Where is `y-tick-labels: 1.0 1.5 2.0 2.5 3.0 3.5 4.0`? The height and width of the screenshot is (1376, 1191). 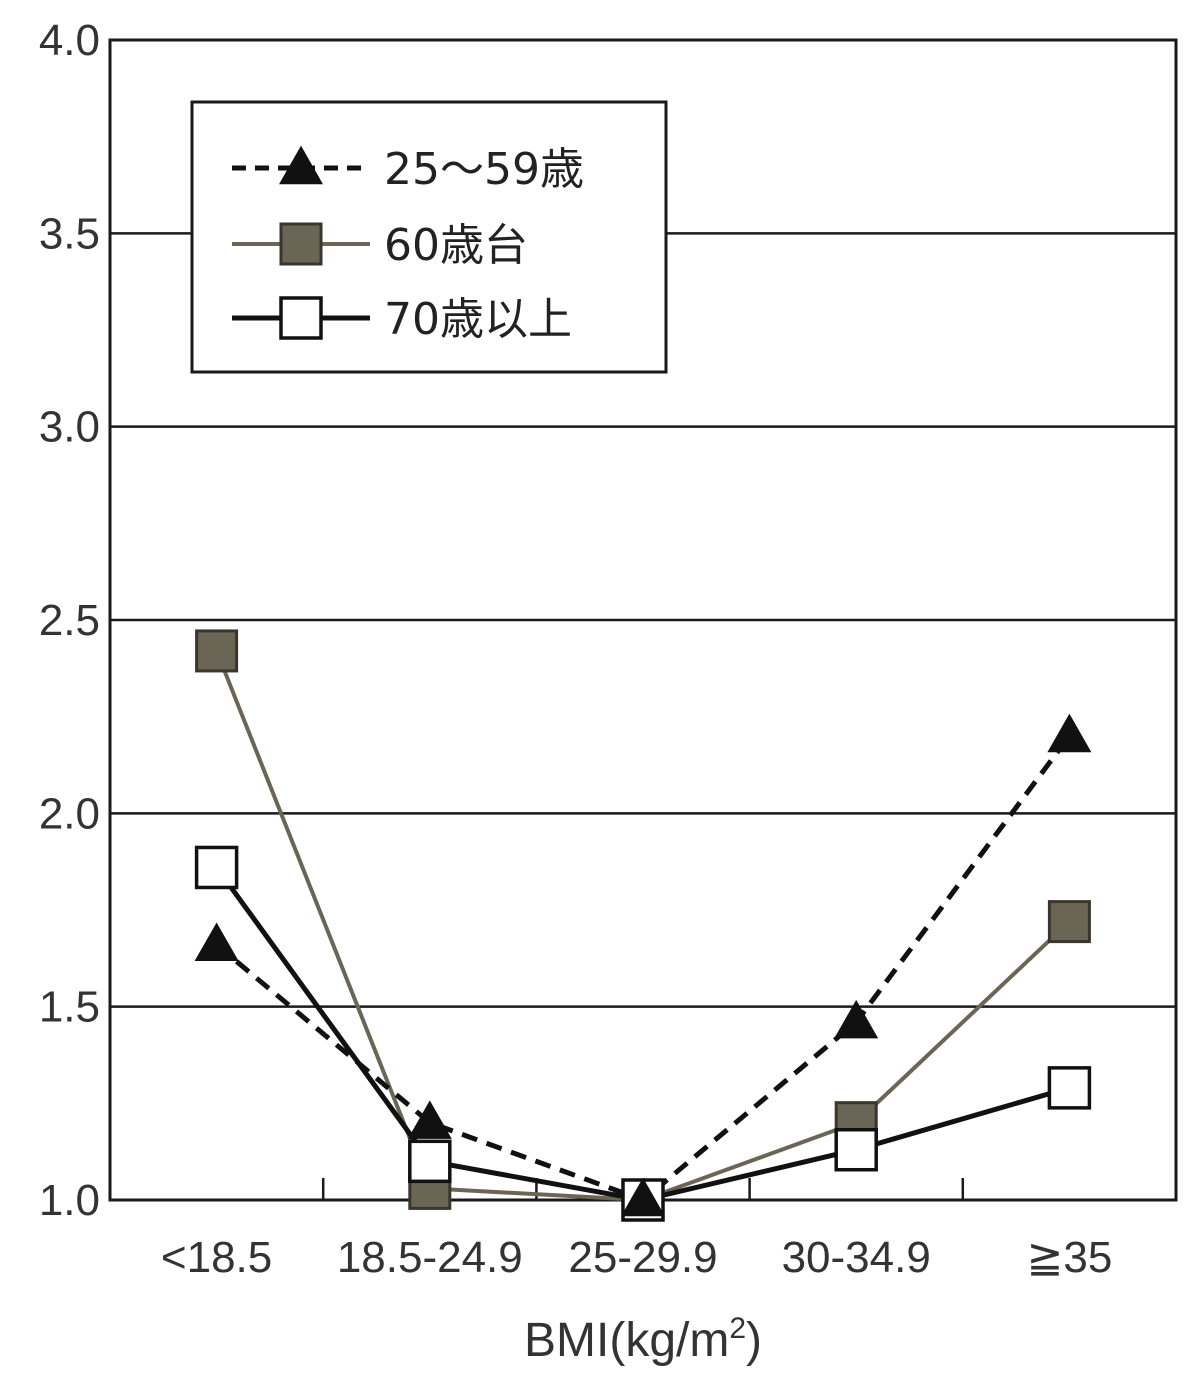
y-tick-labels: 1.0 1.5 2.0 2.5 3.0 3.5 4.0 is located at coordinates (69, 620).